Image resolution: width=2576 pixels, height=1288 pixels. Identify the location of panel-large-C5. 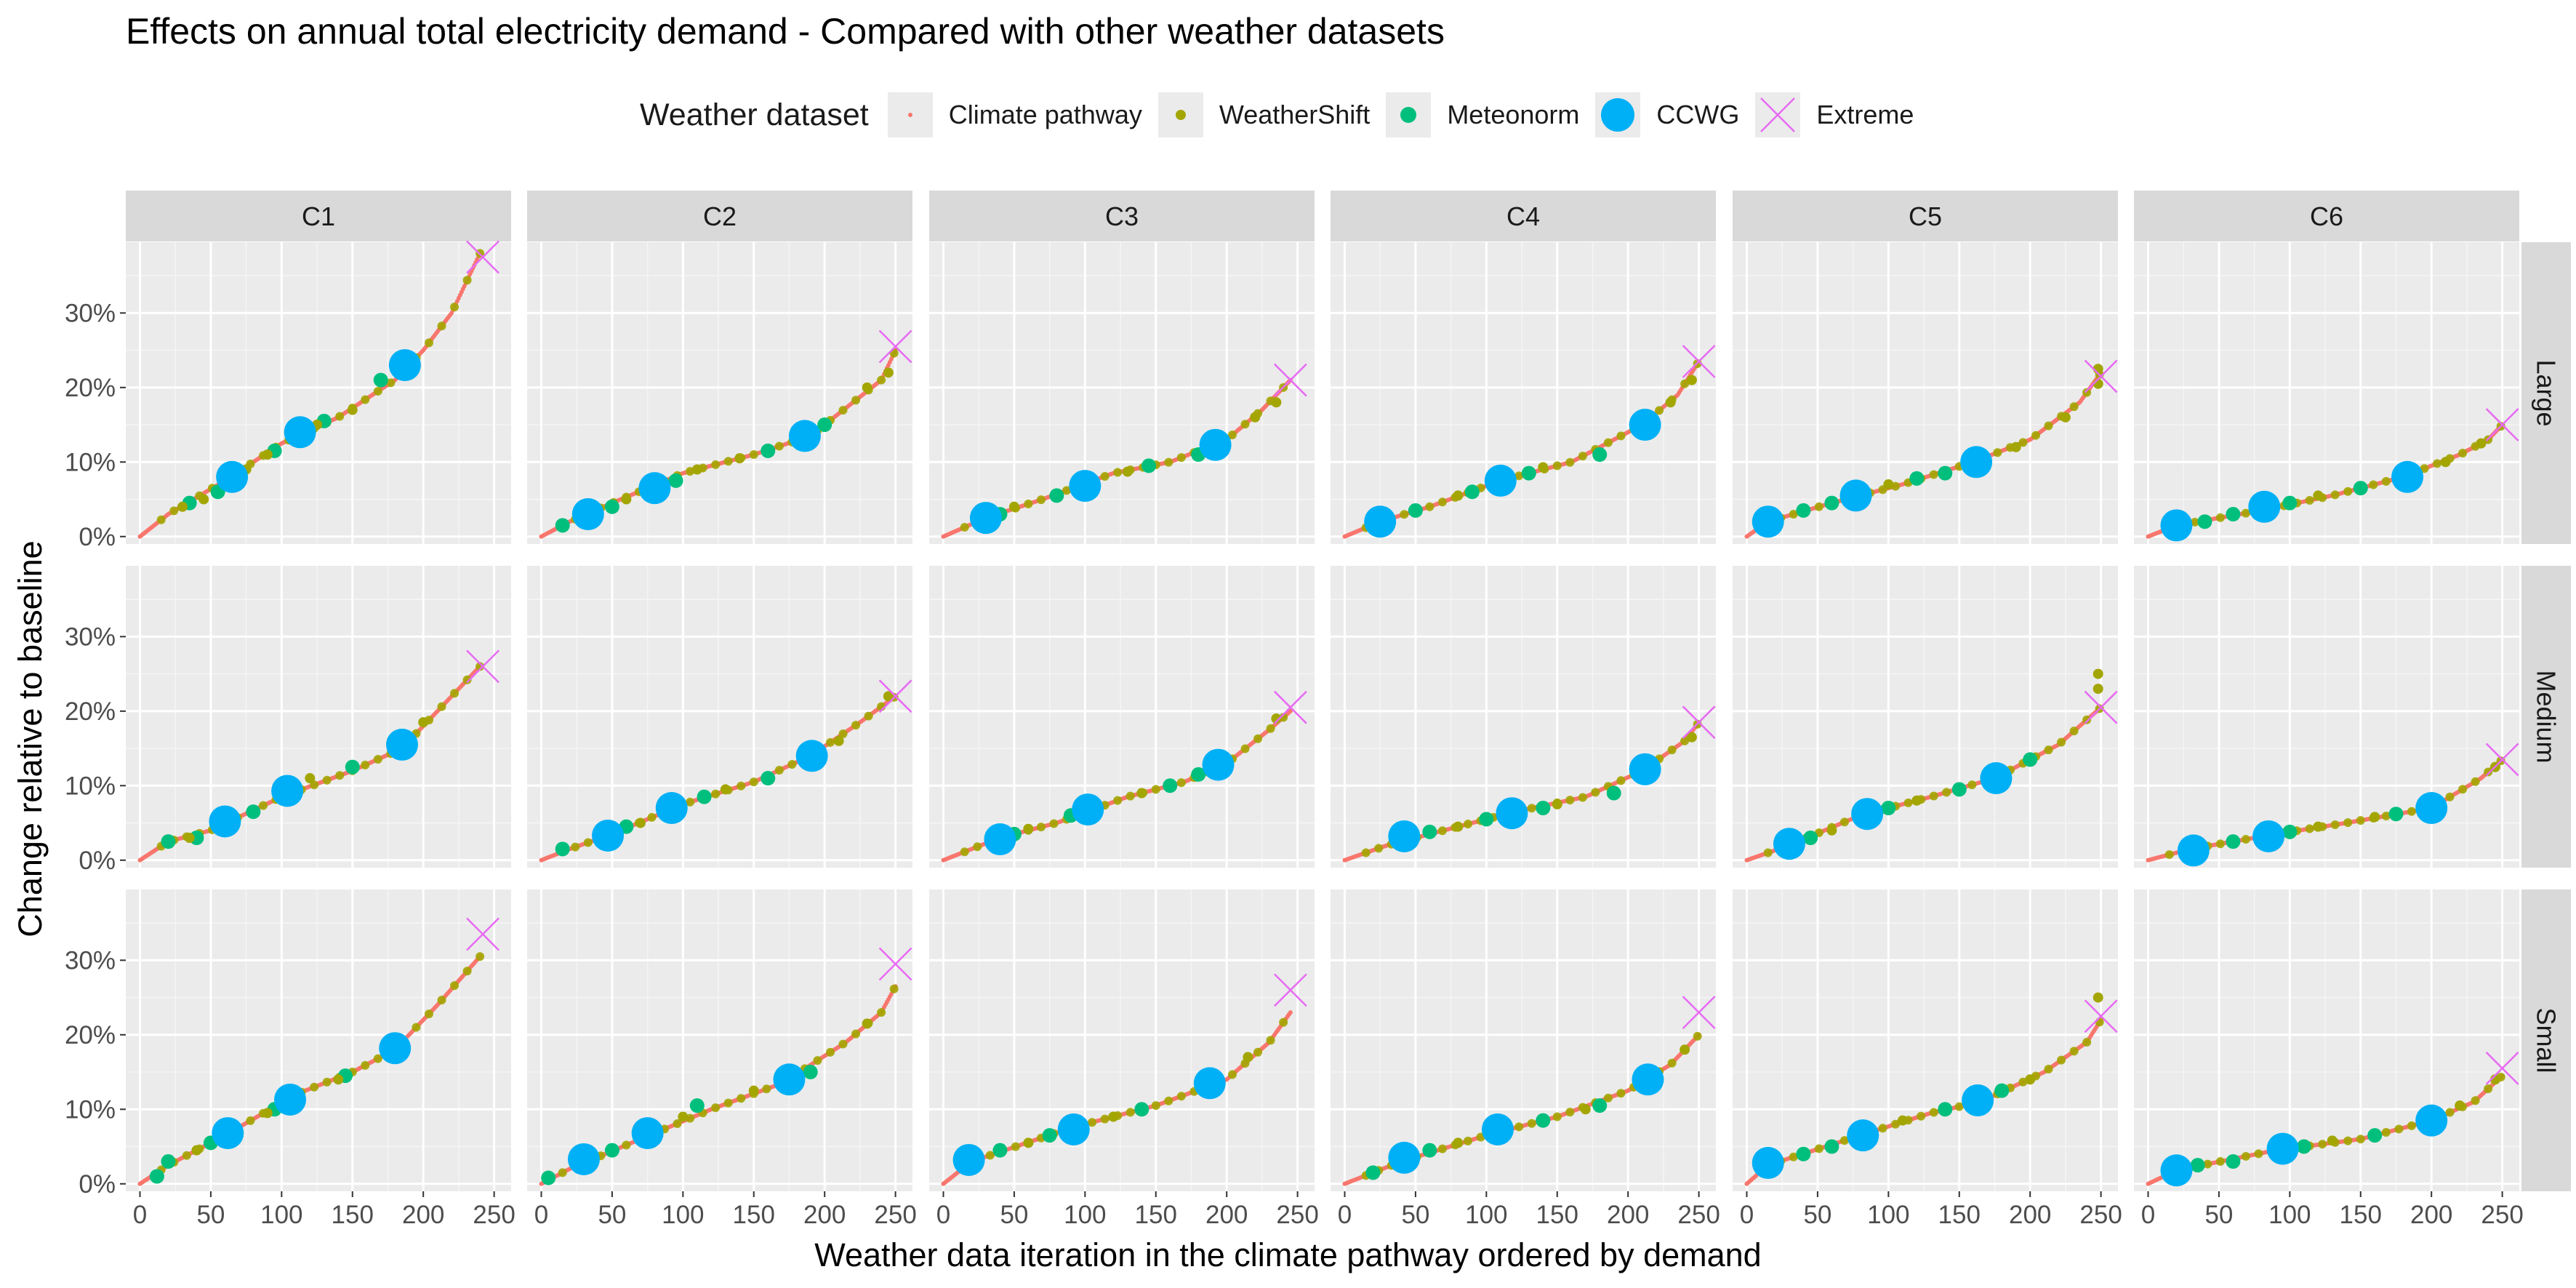
(1926, 393).